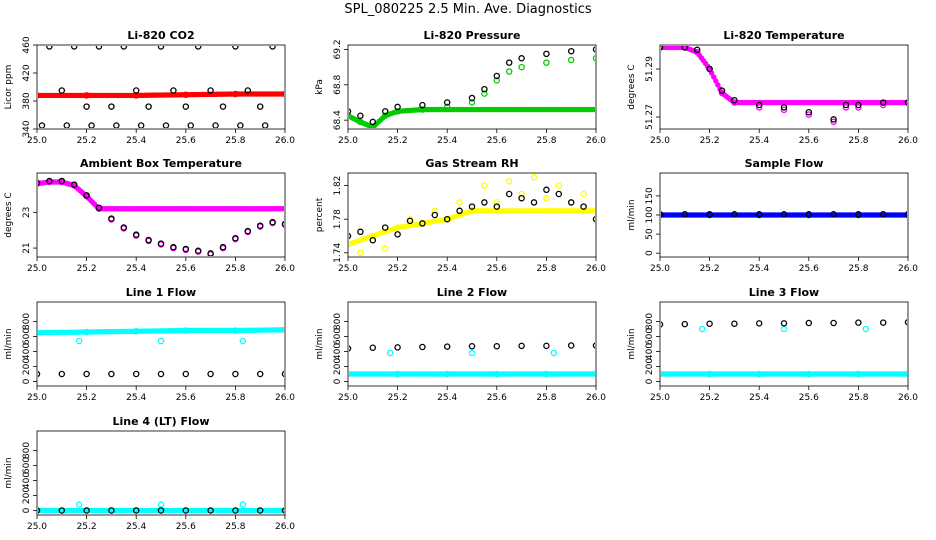 The width and height of the screenshot is (936, 540). Describe the element at coordinates (471, 163) in the screenshot. I see `chart-title: Gas Stream RH` at that location.